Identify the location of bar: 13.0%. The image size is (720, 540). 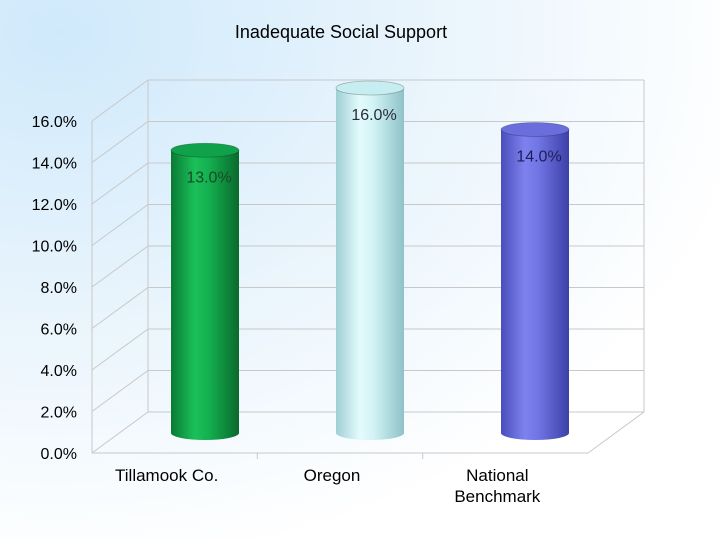
(205, 291).